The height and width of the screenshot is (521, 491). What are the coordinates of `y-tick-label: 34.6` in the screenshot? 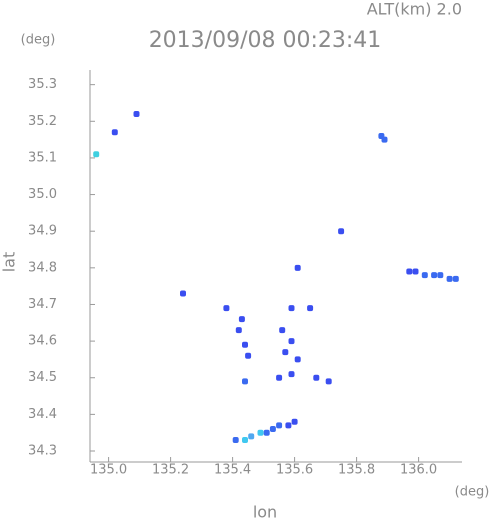 It's located at (42, 341).